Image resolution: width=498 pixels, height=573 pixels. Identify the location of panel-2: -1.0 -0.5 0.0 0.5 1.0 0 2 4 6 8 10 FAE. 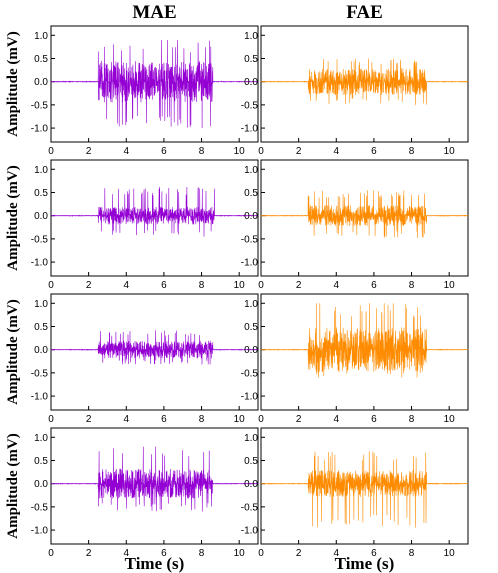
(355, 79).